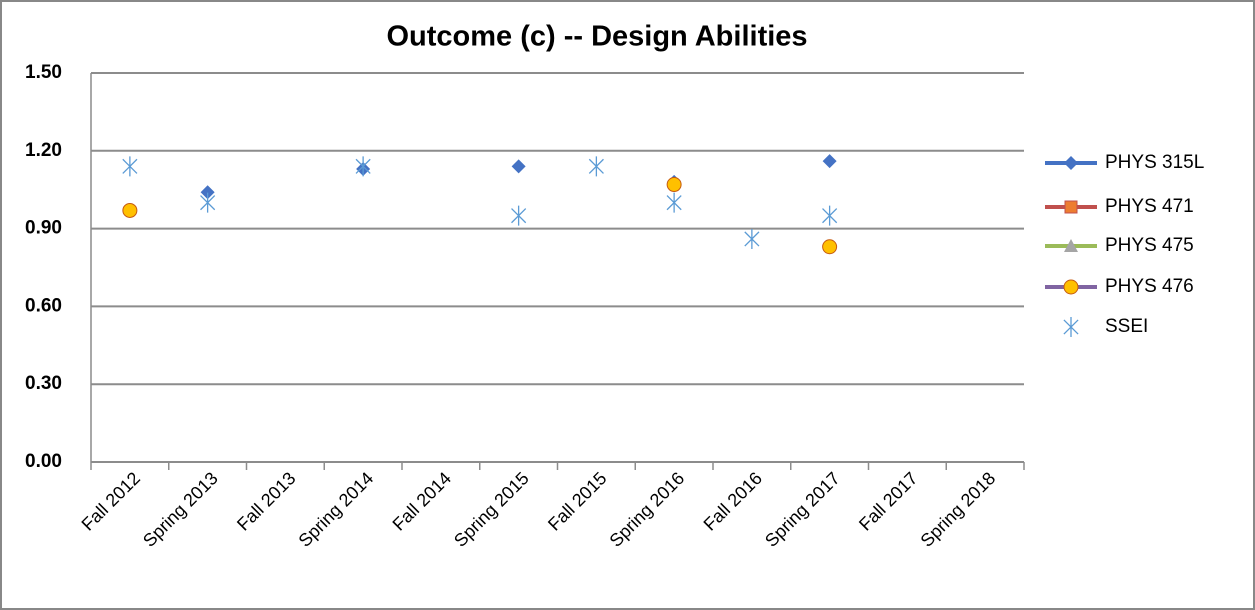  Describe the element at coordinates (1149, 206) in the screenshot. I see `legend-label: PHYS 471` at that location.